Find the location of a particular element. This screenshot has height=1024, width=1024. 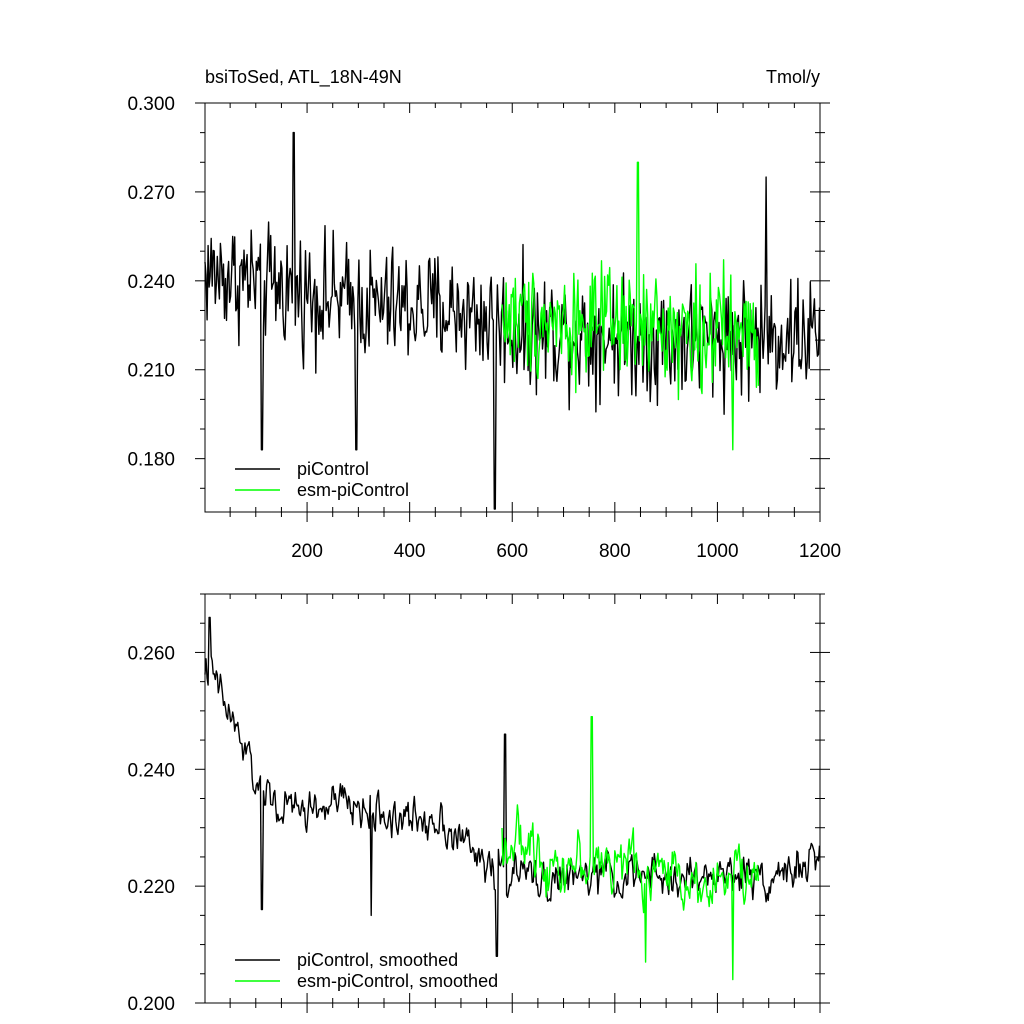

x-tick-label: 800 is located at coordinates (615, 551).